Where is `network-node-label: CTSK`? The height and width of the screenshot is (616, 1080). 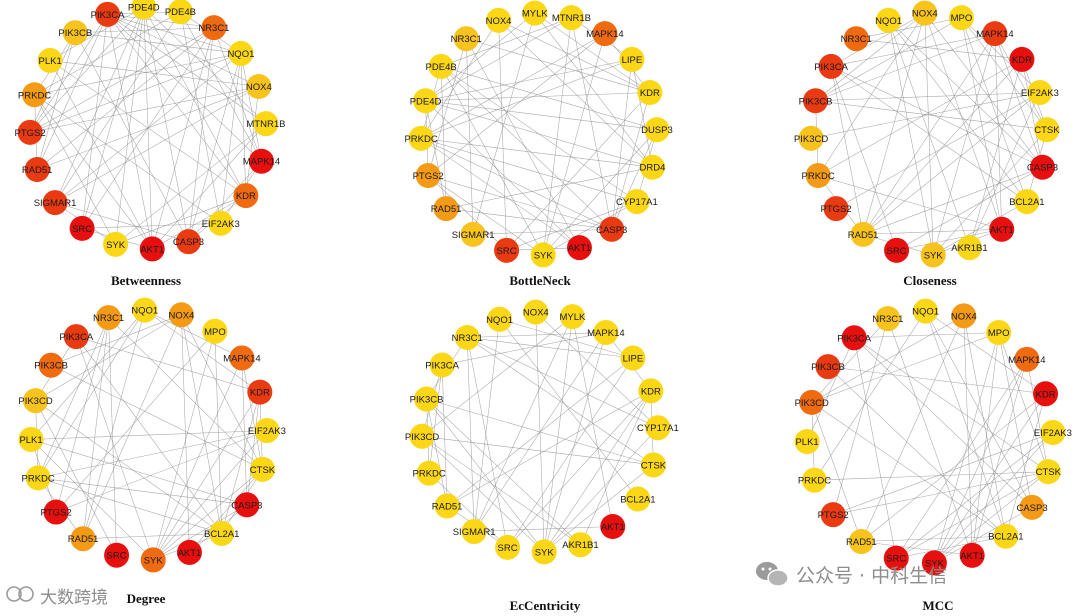
network-node-label: CTSK is located at coordinates (263, 470).